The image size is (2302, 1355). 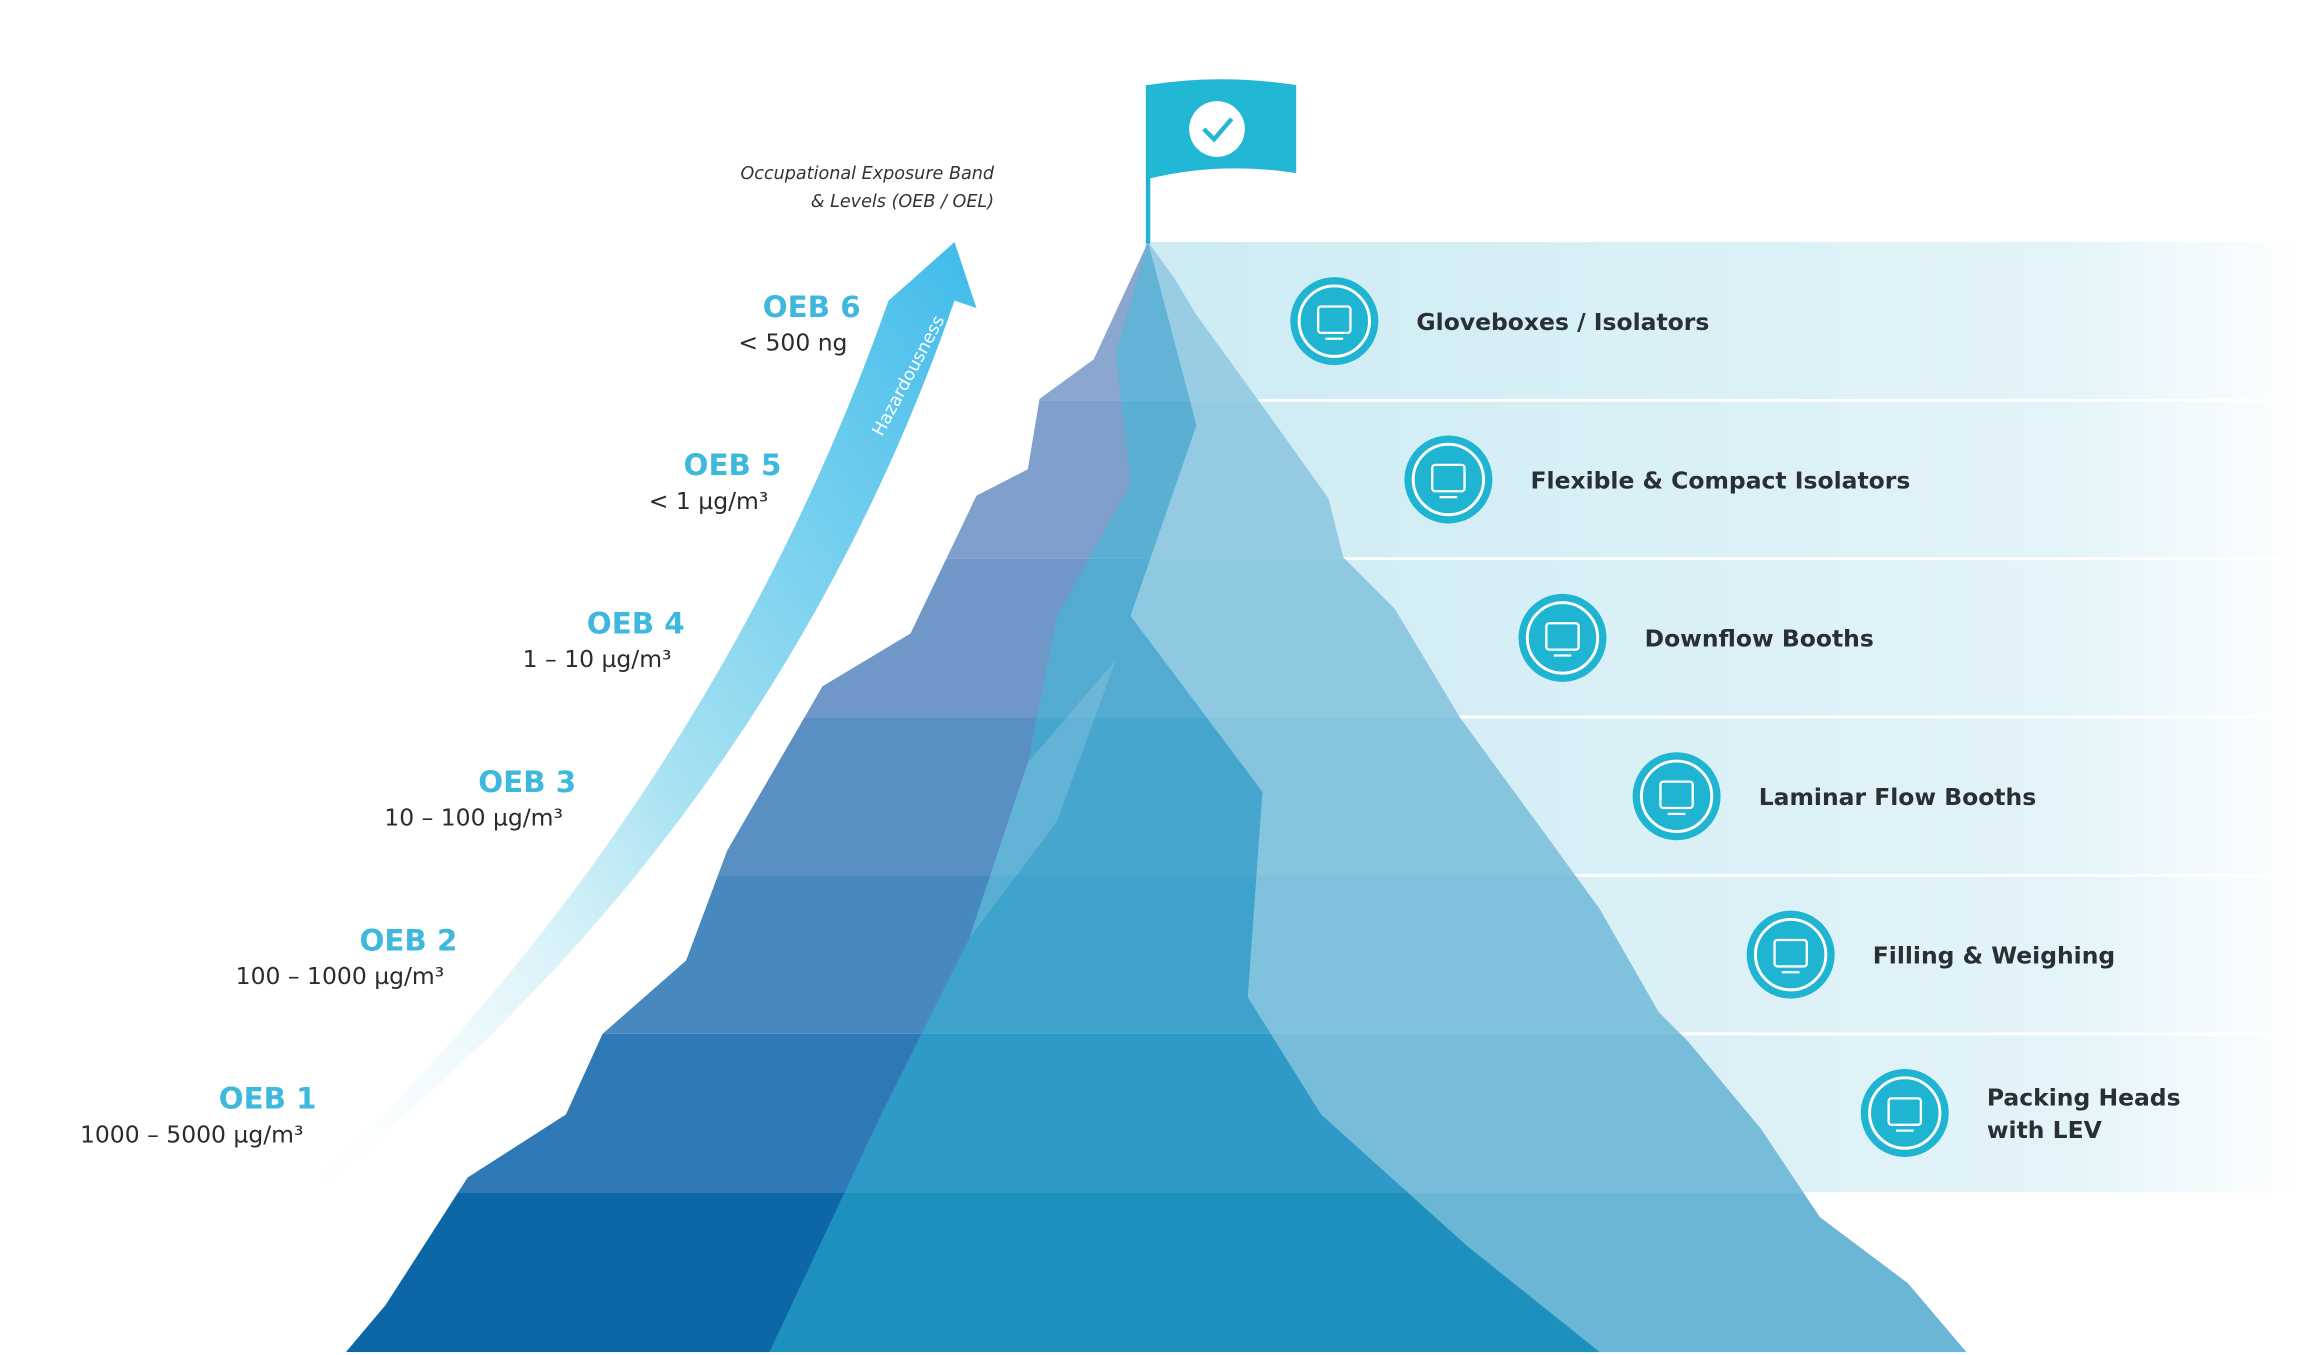 I want to click on level-name: OEB 4, so click(x=636, y=624).